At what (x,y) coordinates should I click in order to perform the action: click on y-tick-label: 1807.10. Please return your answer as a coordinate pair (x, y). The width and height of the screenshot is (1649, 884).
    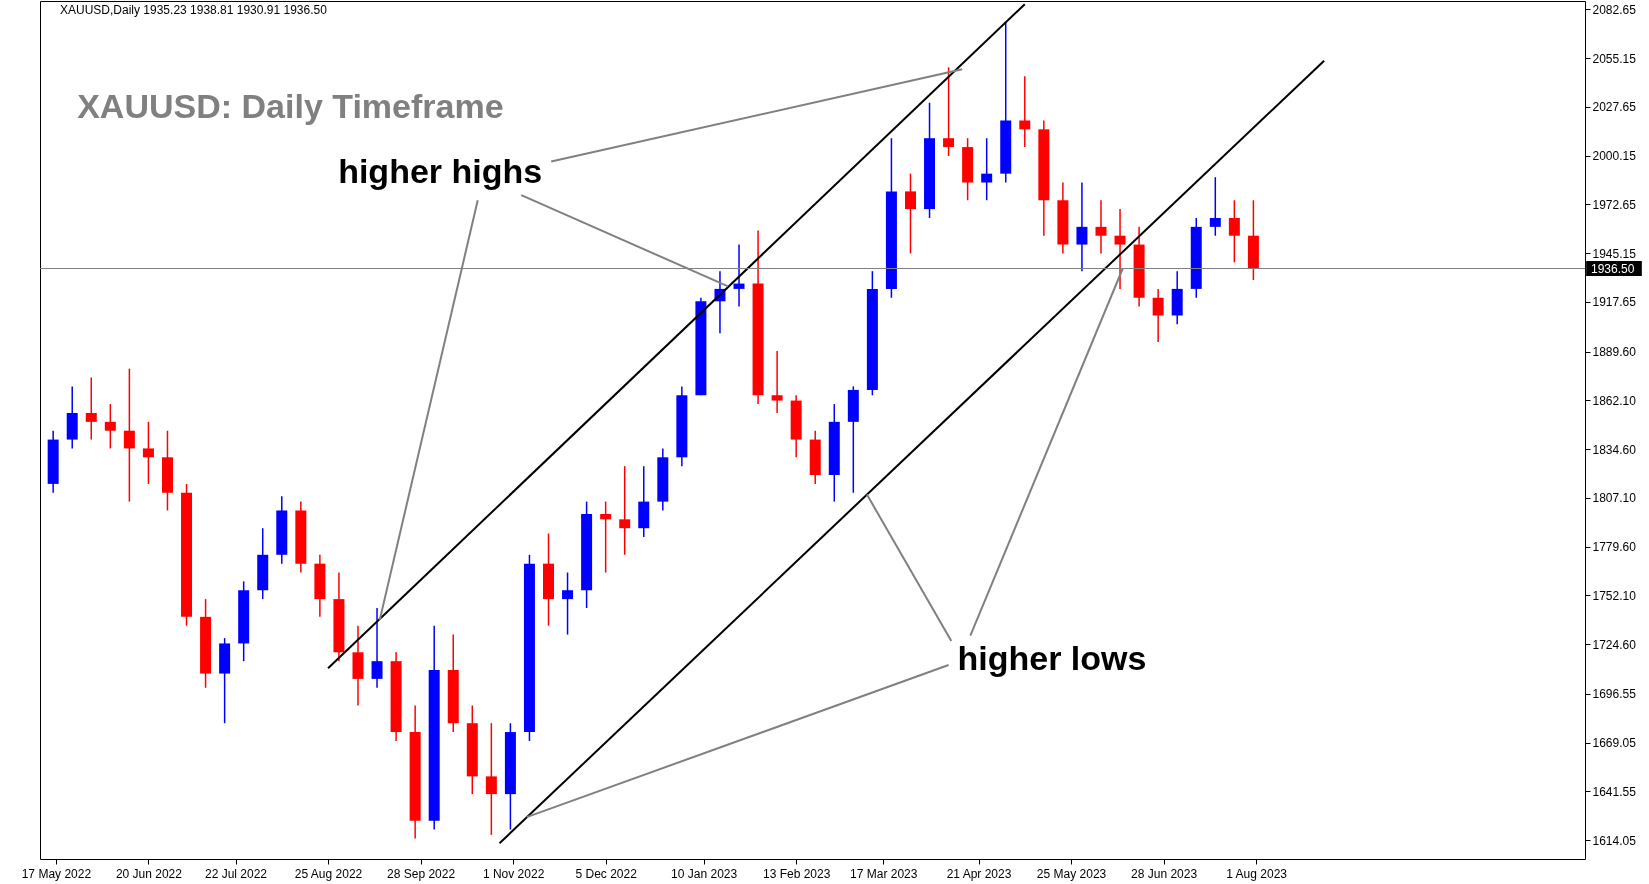
    Looking at the image, I should click on (1614, 498).